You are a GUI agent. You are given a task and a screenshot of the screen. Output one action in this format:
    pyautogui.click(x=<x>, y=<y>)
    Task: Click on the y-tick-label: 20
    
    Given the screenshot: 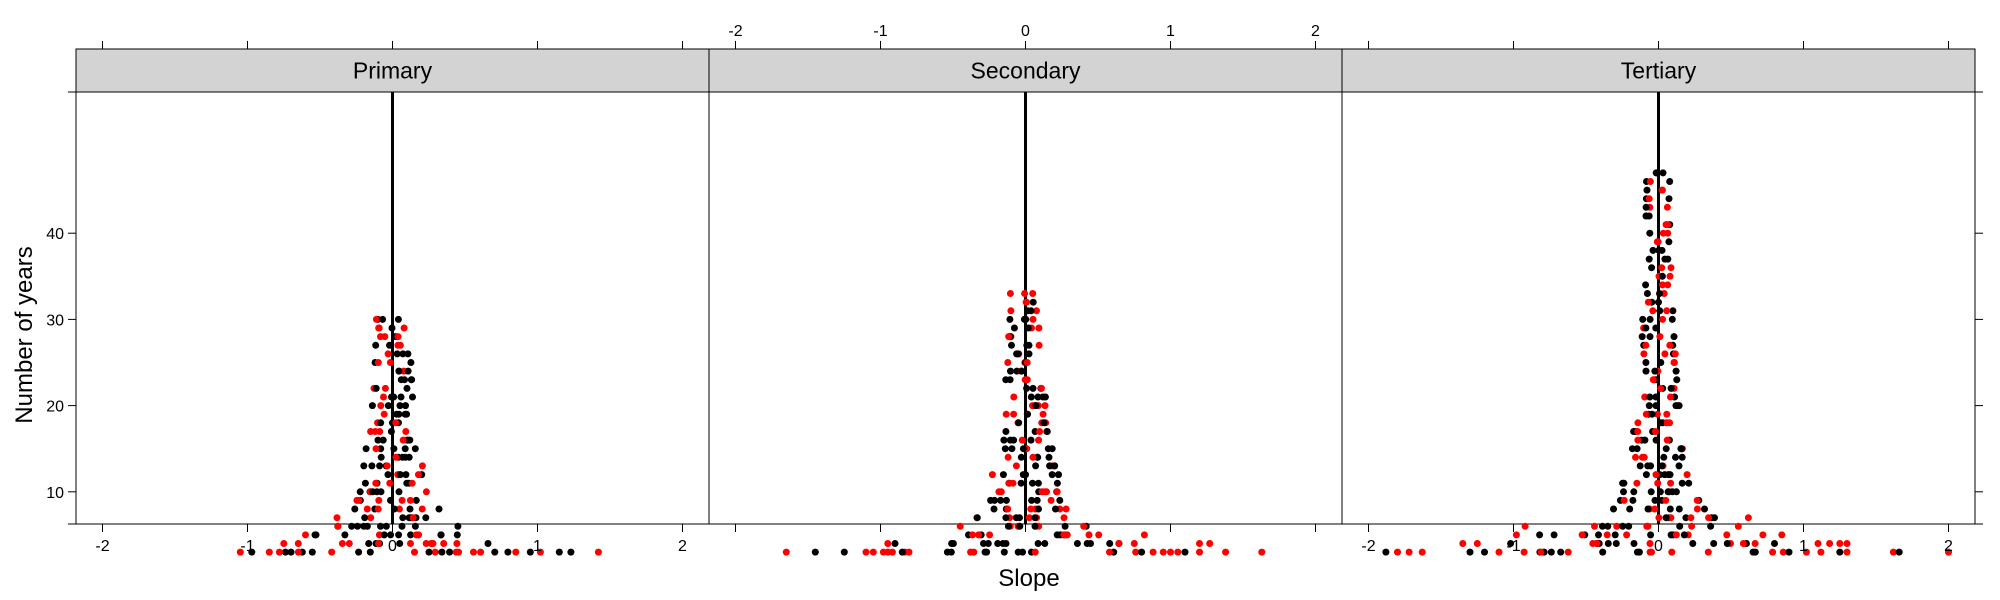 What is the action you would take?
    pyautogui.click(x=55, y=407)
    